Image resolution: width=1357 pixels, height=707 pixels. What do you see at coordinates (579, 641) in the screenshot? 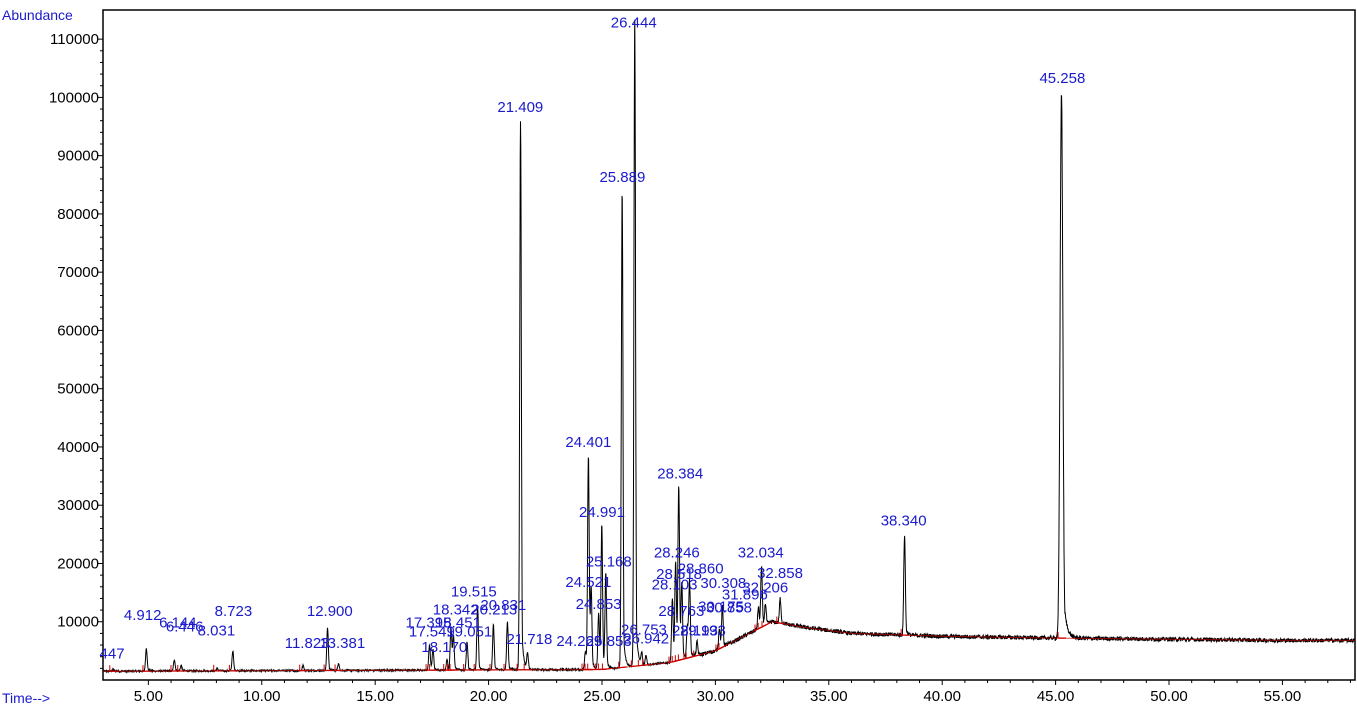
I see `peak-label-20: 24.269` at bounding box center [579, 641].